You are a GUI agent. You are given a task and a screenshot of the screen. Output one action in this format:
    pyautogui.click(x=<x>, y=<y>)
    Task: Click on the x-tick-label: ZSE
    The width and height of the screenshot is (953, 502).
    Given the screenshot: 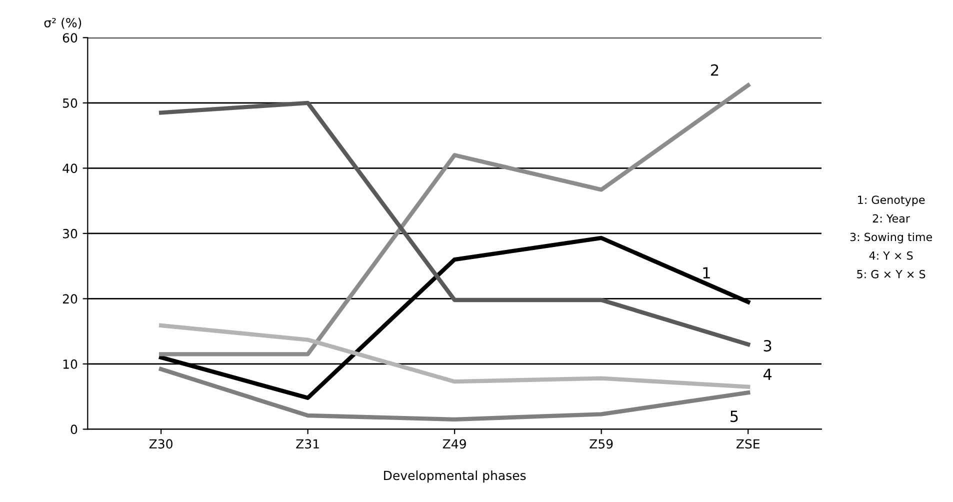 What is the action you would take?
    pyautogui.click(x=748, y=444)
    